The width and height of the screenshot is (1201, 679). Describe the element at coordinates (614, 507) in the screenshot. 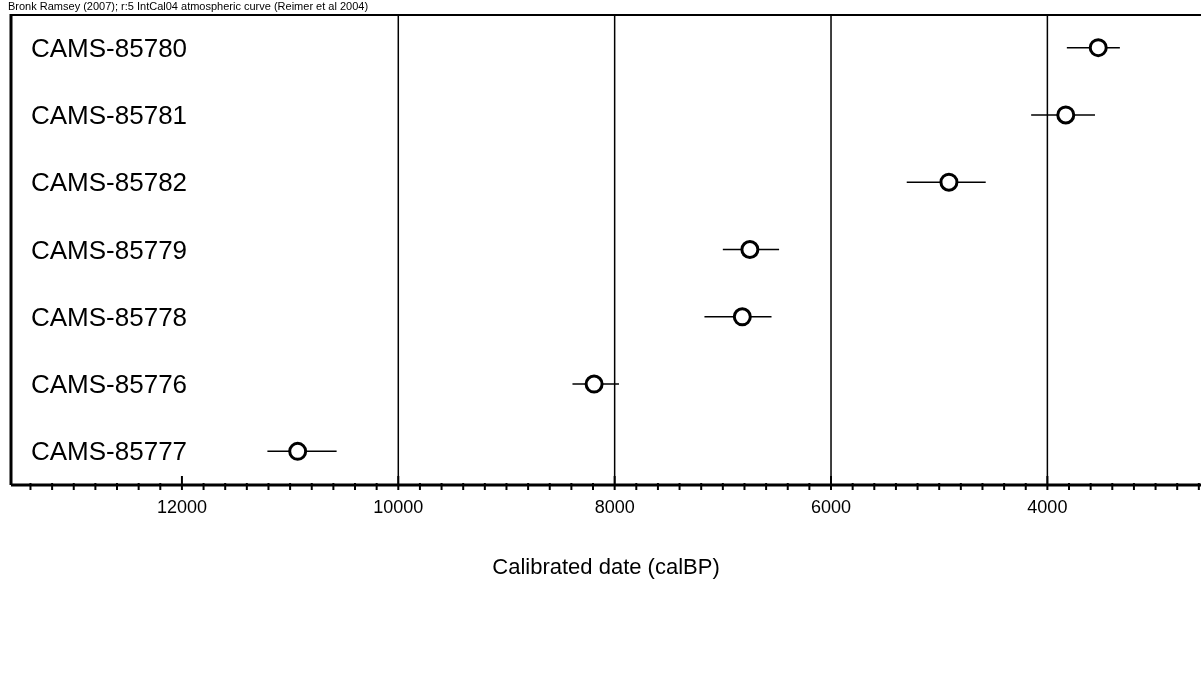

I see `x-tick-label: 8000` at that location.